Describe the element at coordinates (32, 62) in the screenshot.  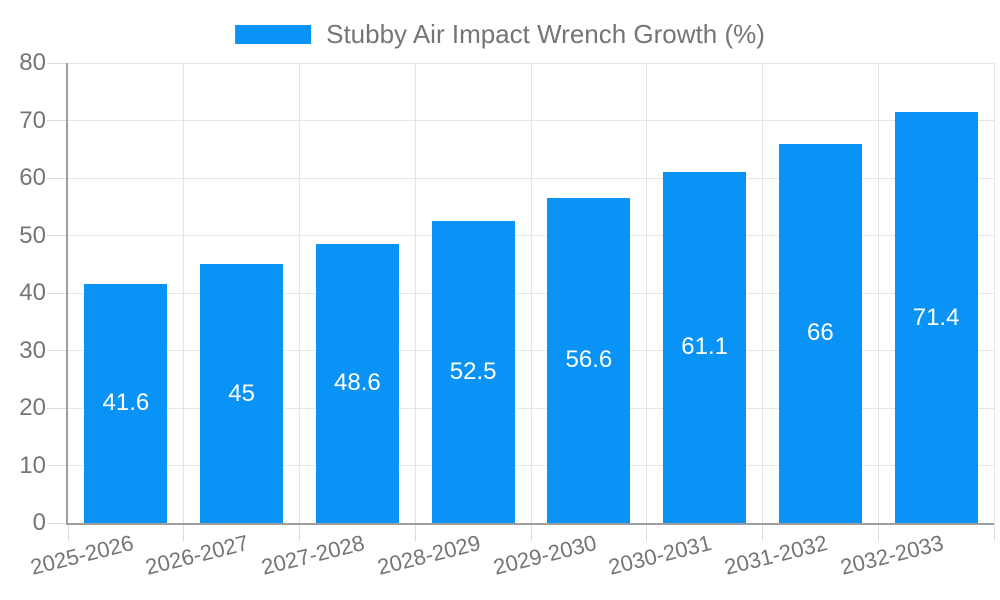
I see `y-axis-tick-label: 80` at that location.